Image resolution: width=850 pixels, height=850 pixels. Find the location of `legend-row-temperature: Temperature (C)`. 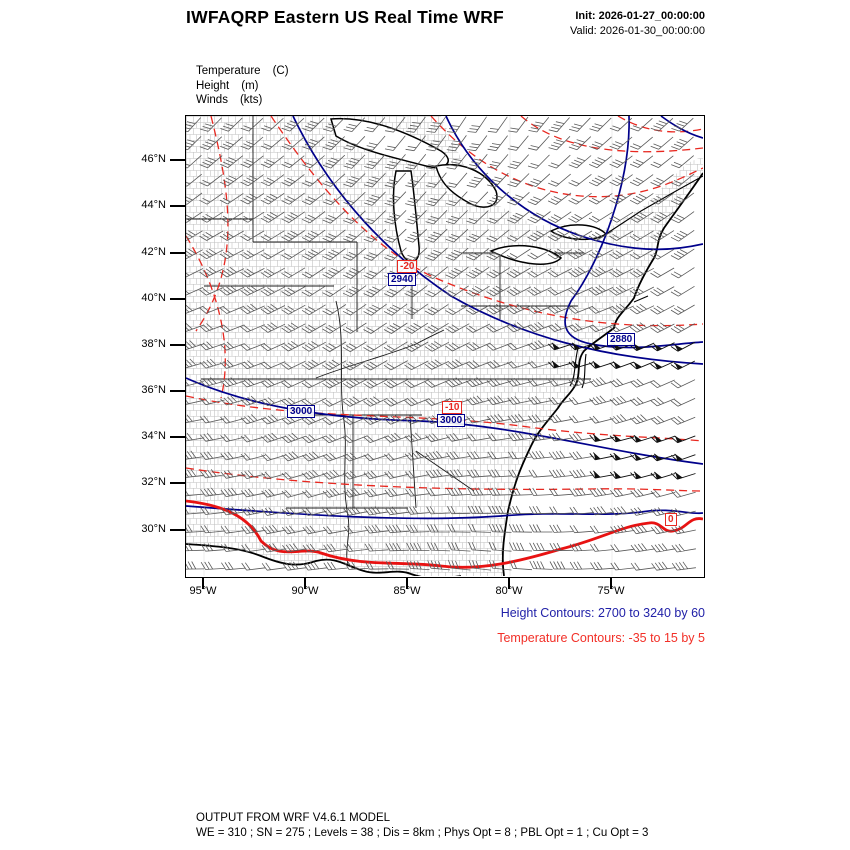

legend-row-temperature: Temperature (C) is located at coordinates (242, 71).